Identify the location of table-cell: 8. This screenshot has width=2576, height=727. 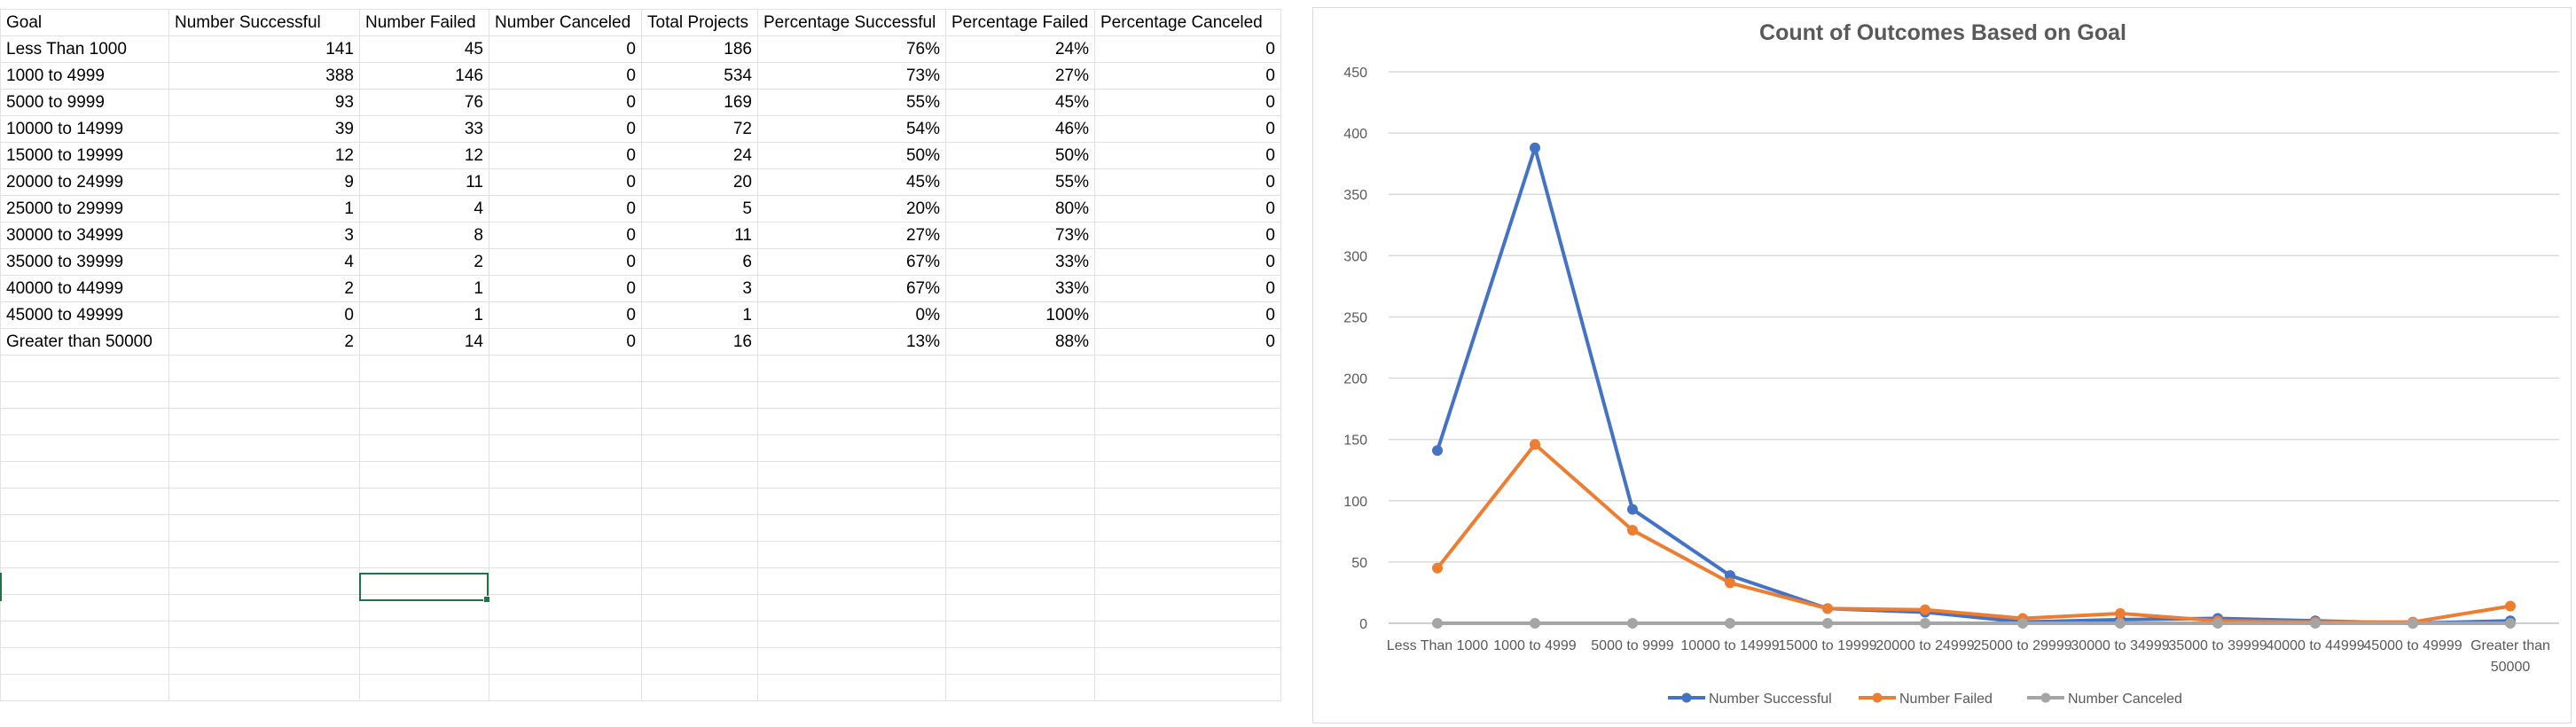
(424, 236).